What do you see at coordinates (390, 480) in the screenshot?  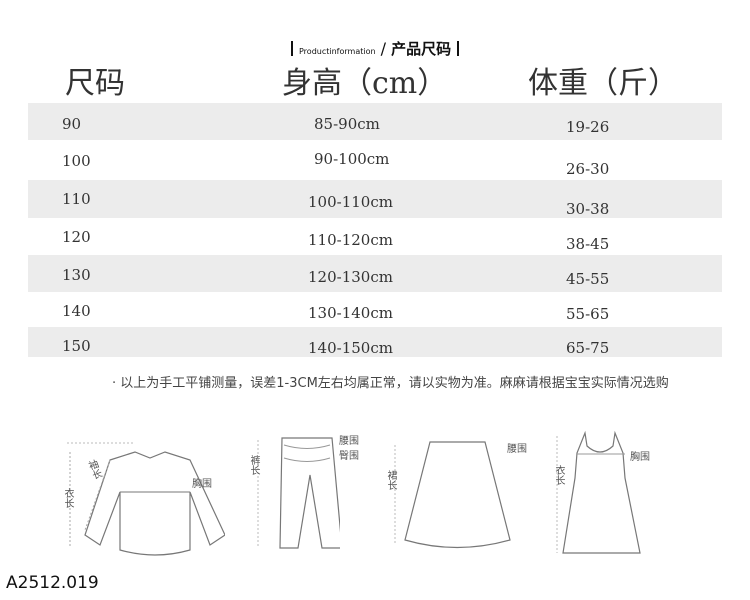 I see `label-skirt-length: 裙长` at bounding box center [390, 480].